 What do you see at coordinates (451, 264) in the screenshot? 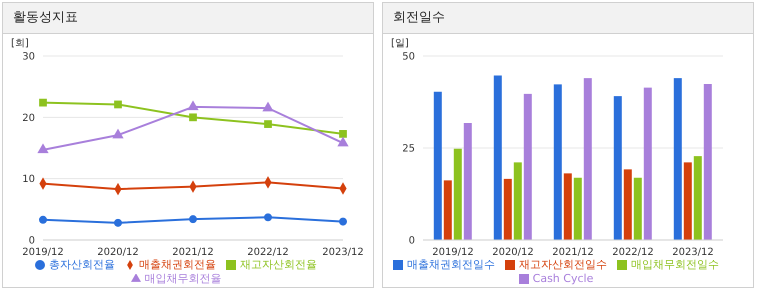
I see `legend-label: 매출채권회전일수` at bounding box center [451, 264].